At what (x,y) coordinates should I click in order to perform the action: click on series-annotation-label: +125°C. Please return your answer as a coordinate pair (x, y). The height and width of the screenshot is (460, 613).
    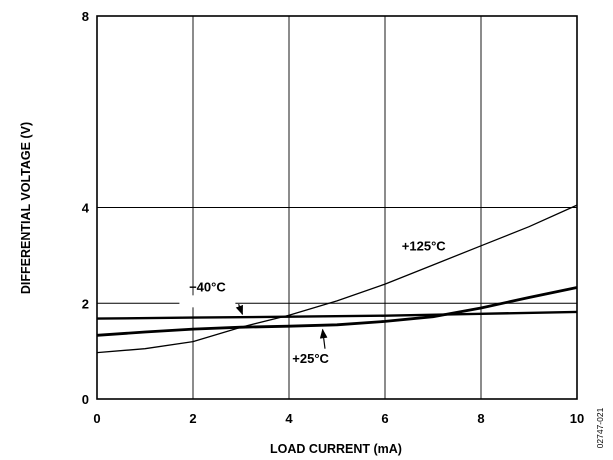
    Looking at the image, I should click on (424, 246).